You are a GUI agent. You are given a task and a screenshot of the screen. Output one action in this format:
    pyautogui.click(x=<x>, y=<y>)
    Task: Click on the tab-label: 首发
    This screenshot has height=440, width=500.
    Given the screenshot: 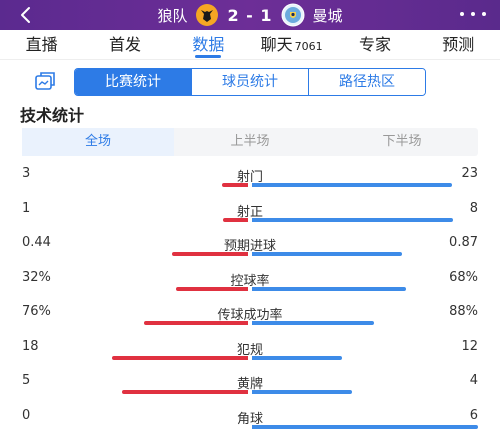 What is the action you would take?
    pyautogui.click(x=124, y=44)
    